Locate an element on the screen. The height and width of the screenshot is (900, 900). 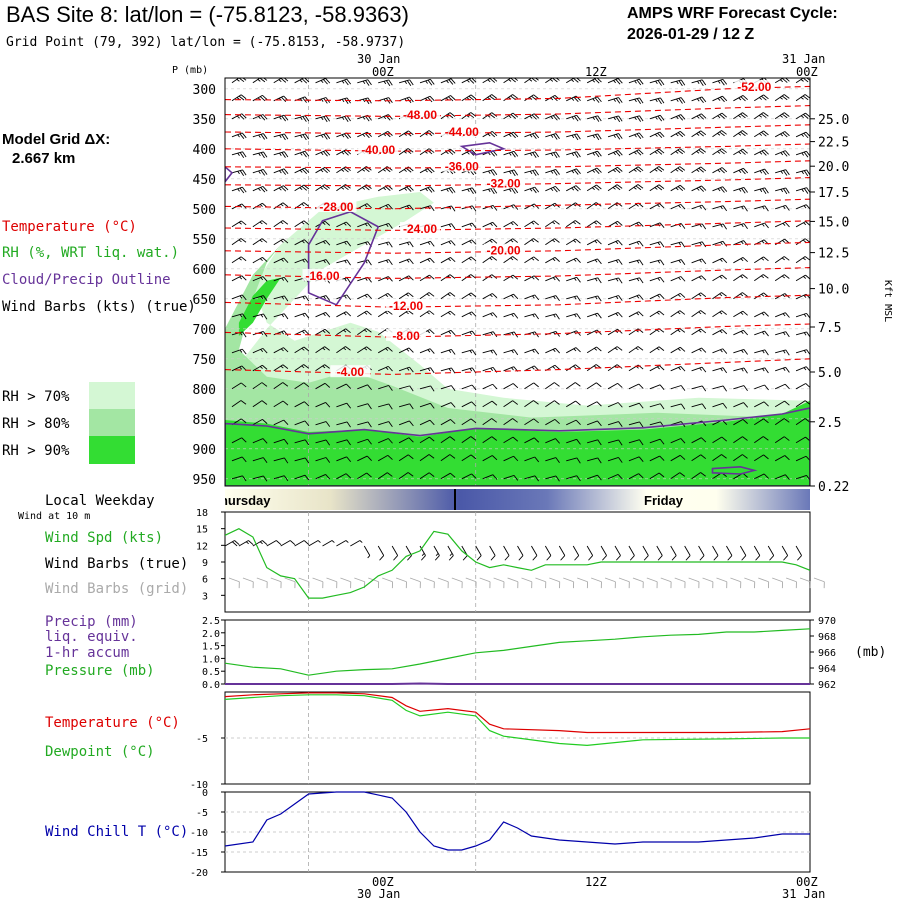
surface-barb-30-feather is located at coordinates (646, 558).